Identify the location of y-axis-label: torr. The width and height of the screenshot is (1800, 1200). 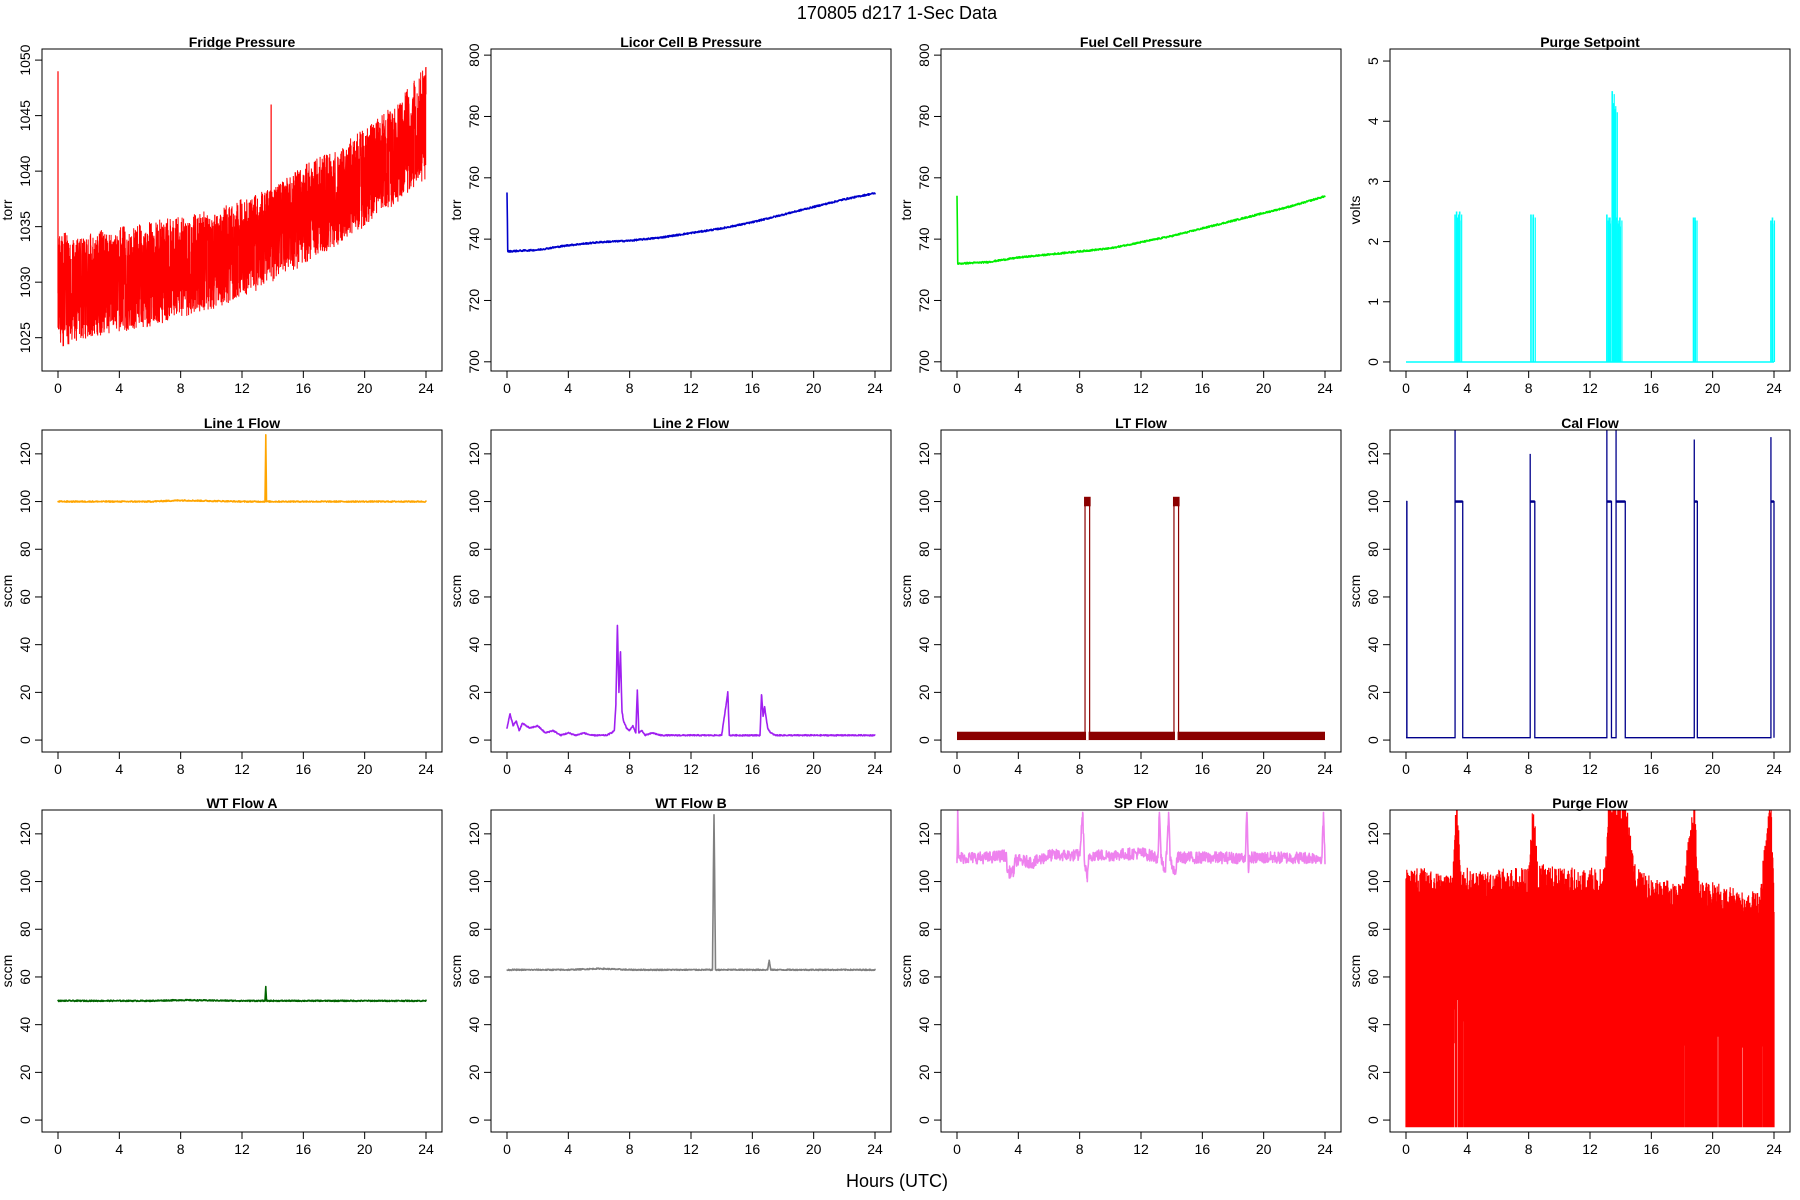
(456, 209).